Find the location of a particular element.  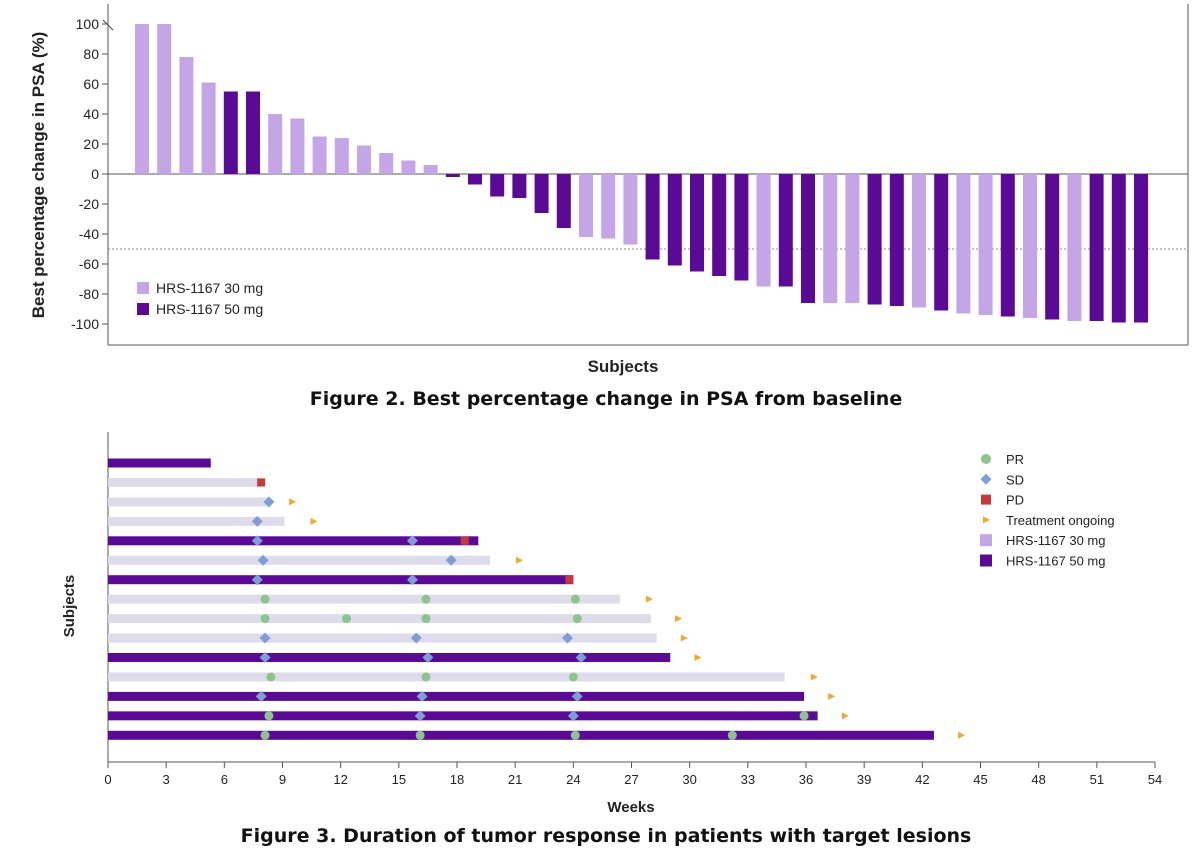

psa-y-tick-label: -60 is located at coordinates (89, 264).